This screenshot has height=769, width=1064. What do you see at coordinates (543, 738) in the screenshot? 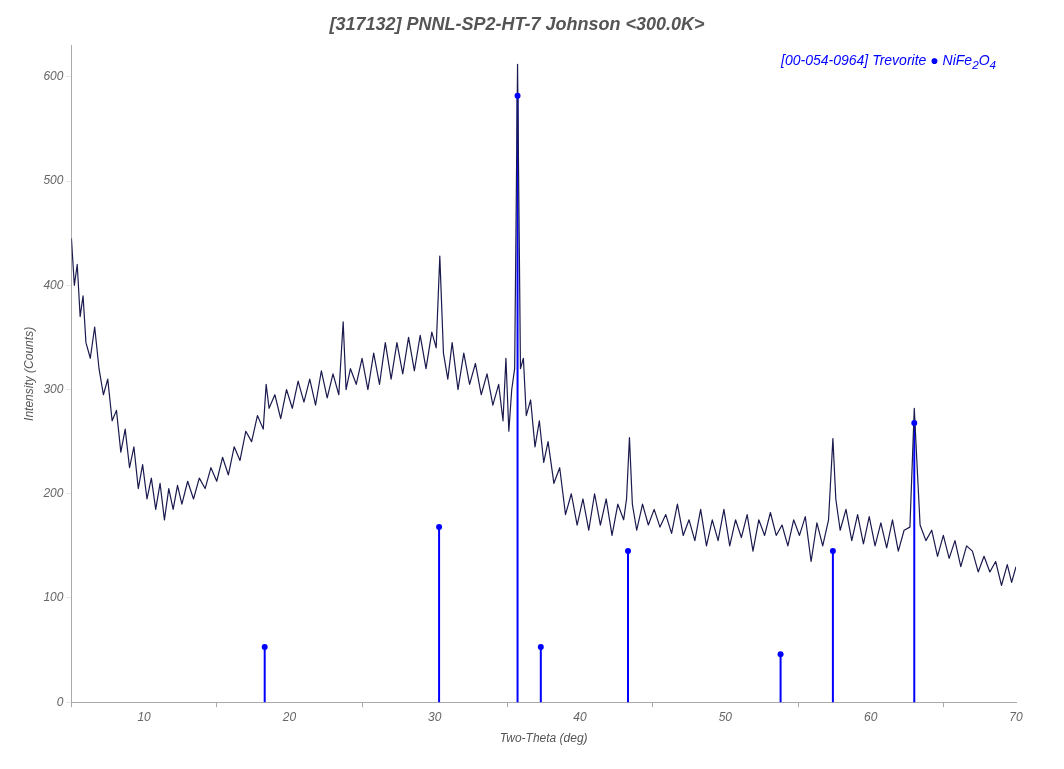
I see `x-axis-title: Two-Theta (deg)` at bounding box center [543, 738].